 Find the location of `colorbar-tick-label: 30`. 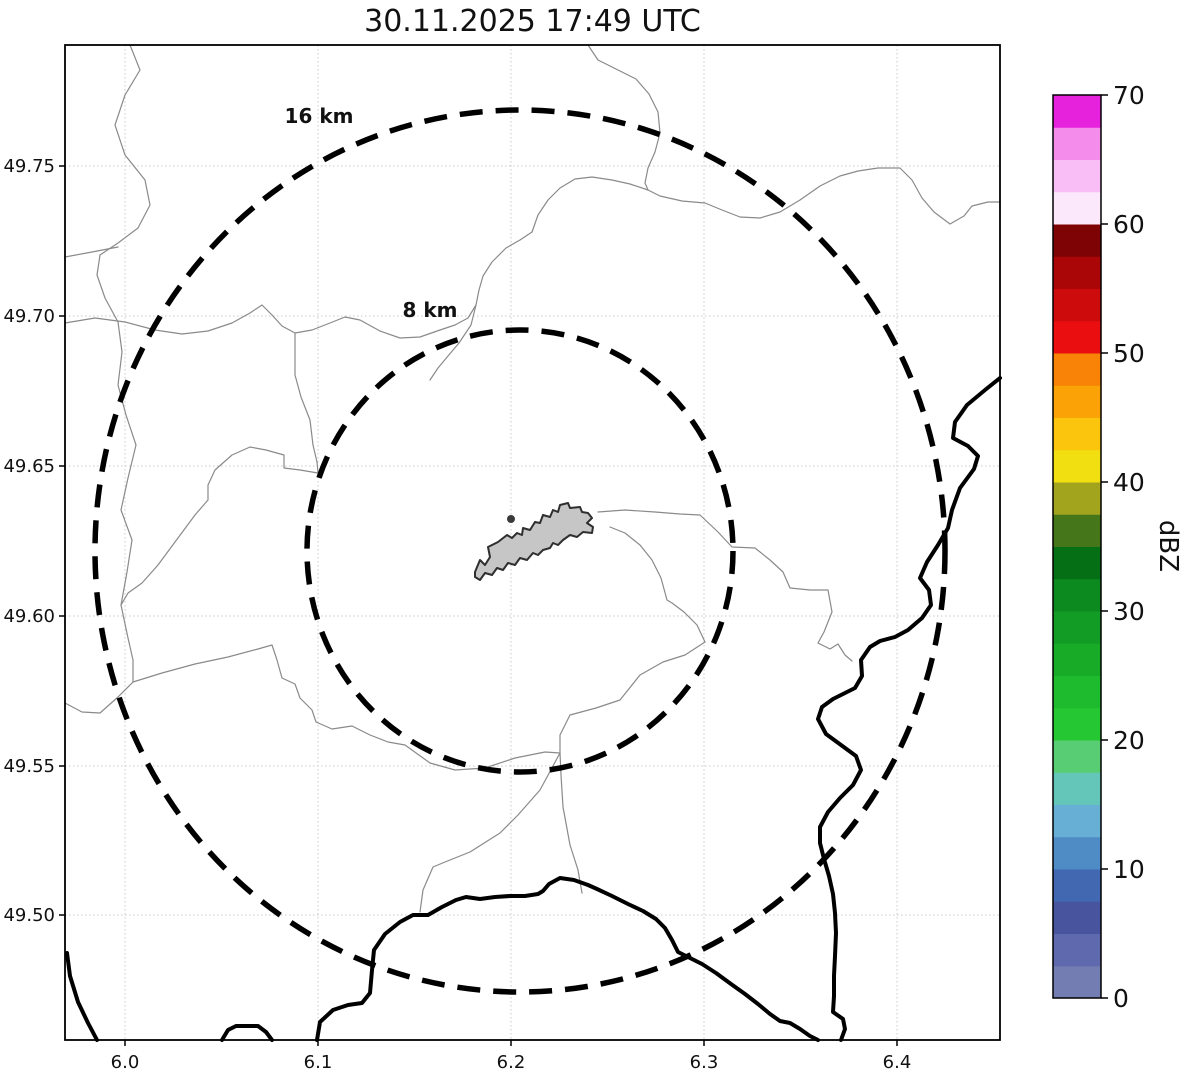

colorbar-tick-label: 30 is located at coordinates (1129, 611).